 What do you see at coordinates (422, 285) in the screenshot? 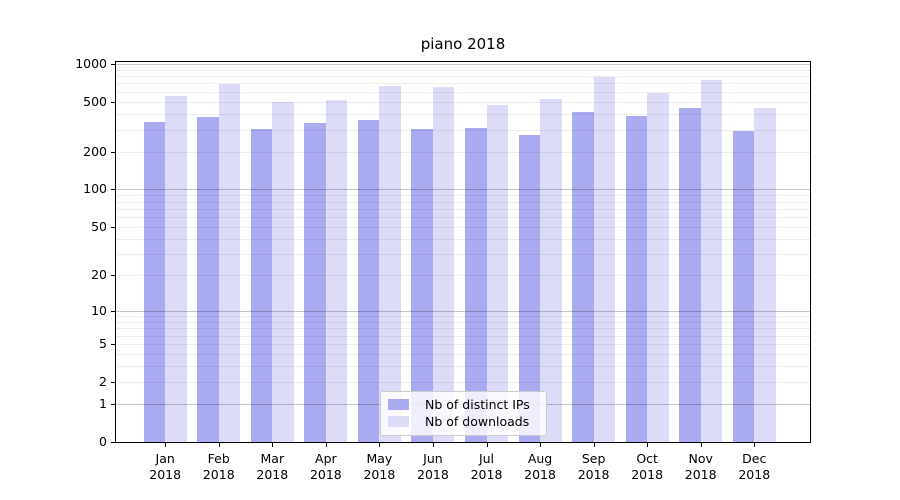
I see `bar-ips-jun` at bounding box center [422, 285].